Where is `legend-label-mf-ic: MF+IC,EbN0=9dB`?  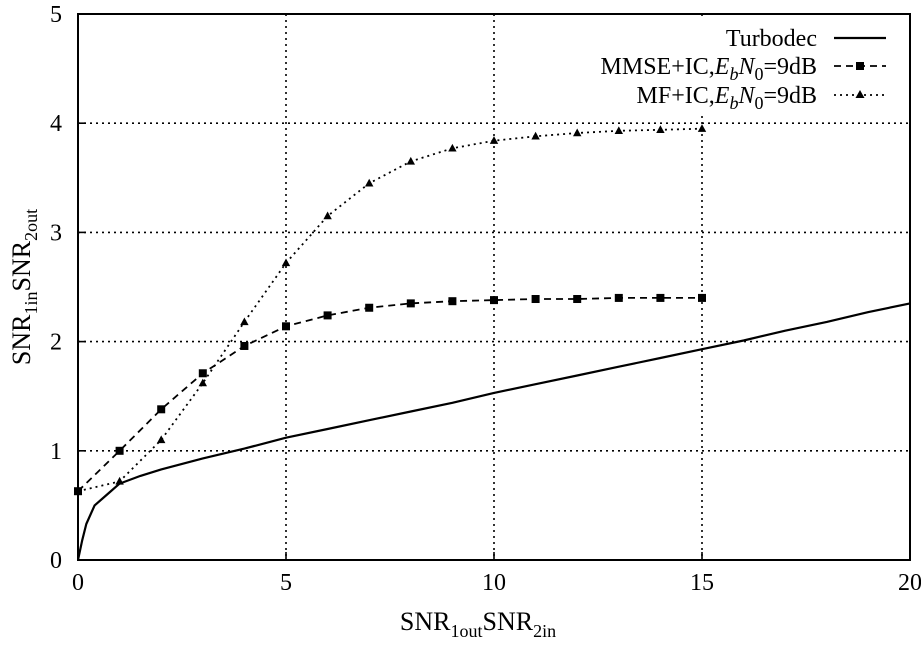 legend-label-mf-ic: MF+IC,EbN0=9dB is located at coordinates (727, 98).